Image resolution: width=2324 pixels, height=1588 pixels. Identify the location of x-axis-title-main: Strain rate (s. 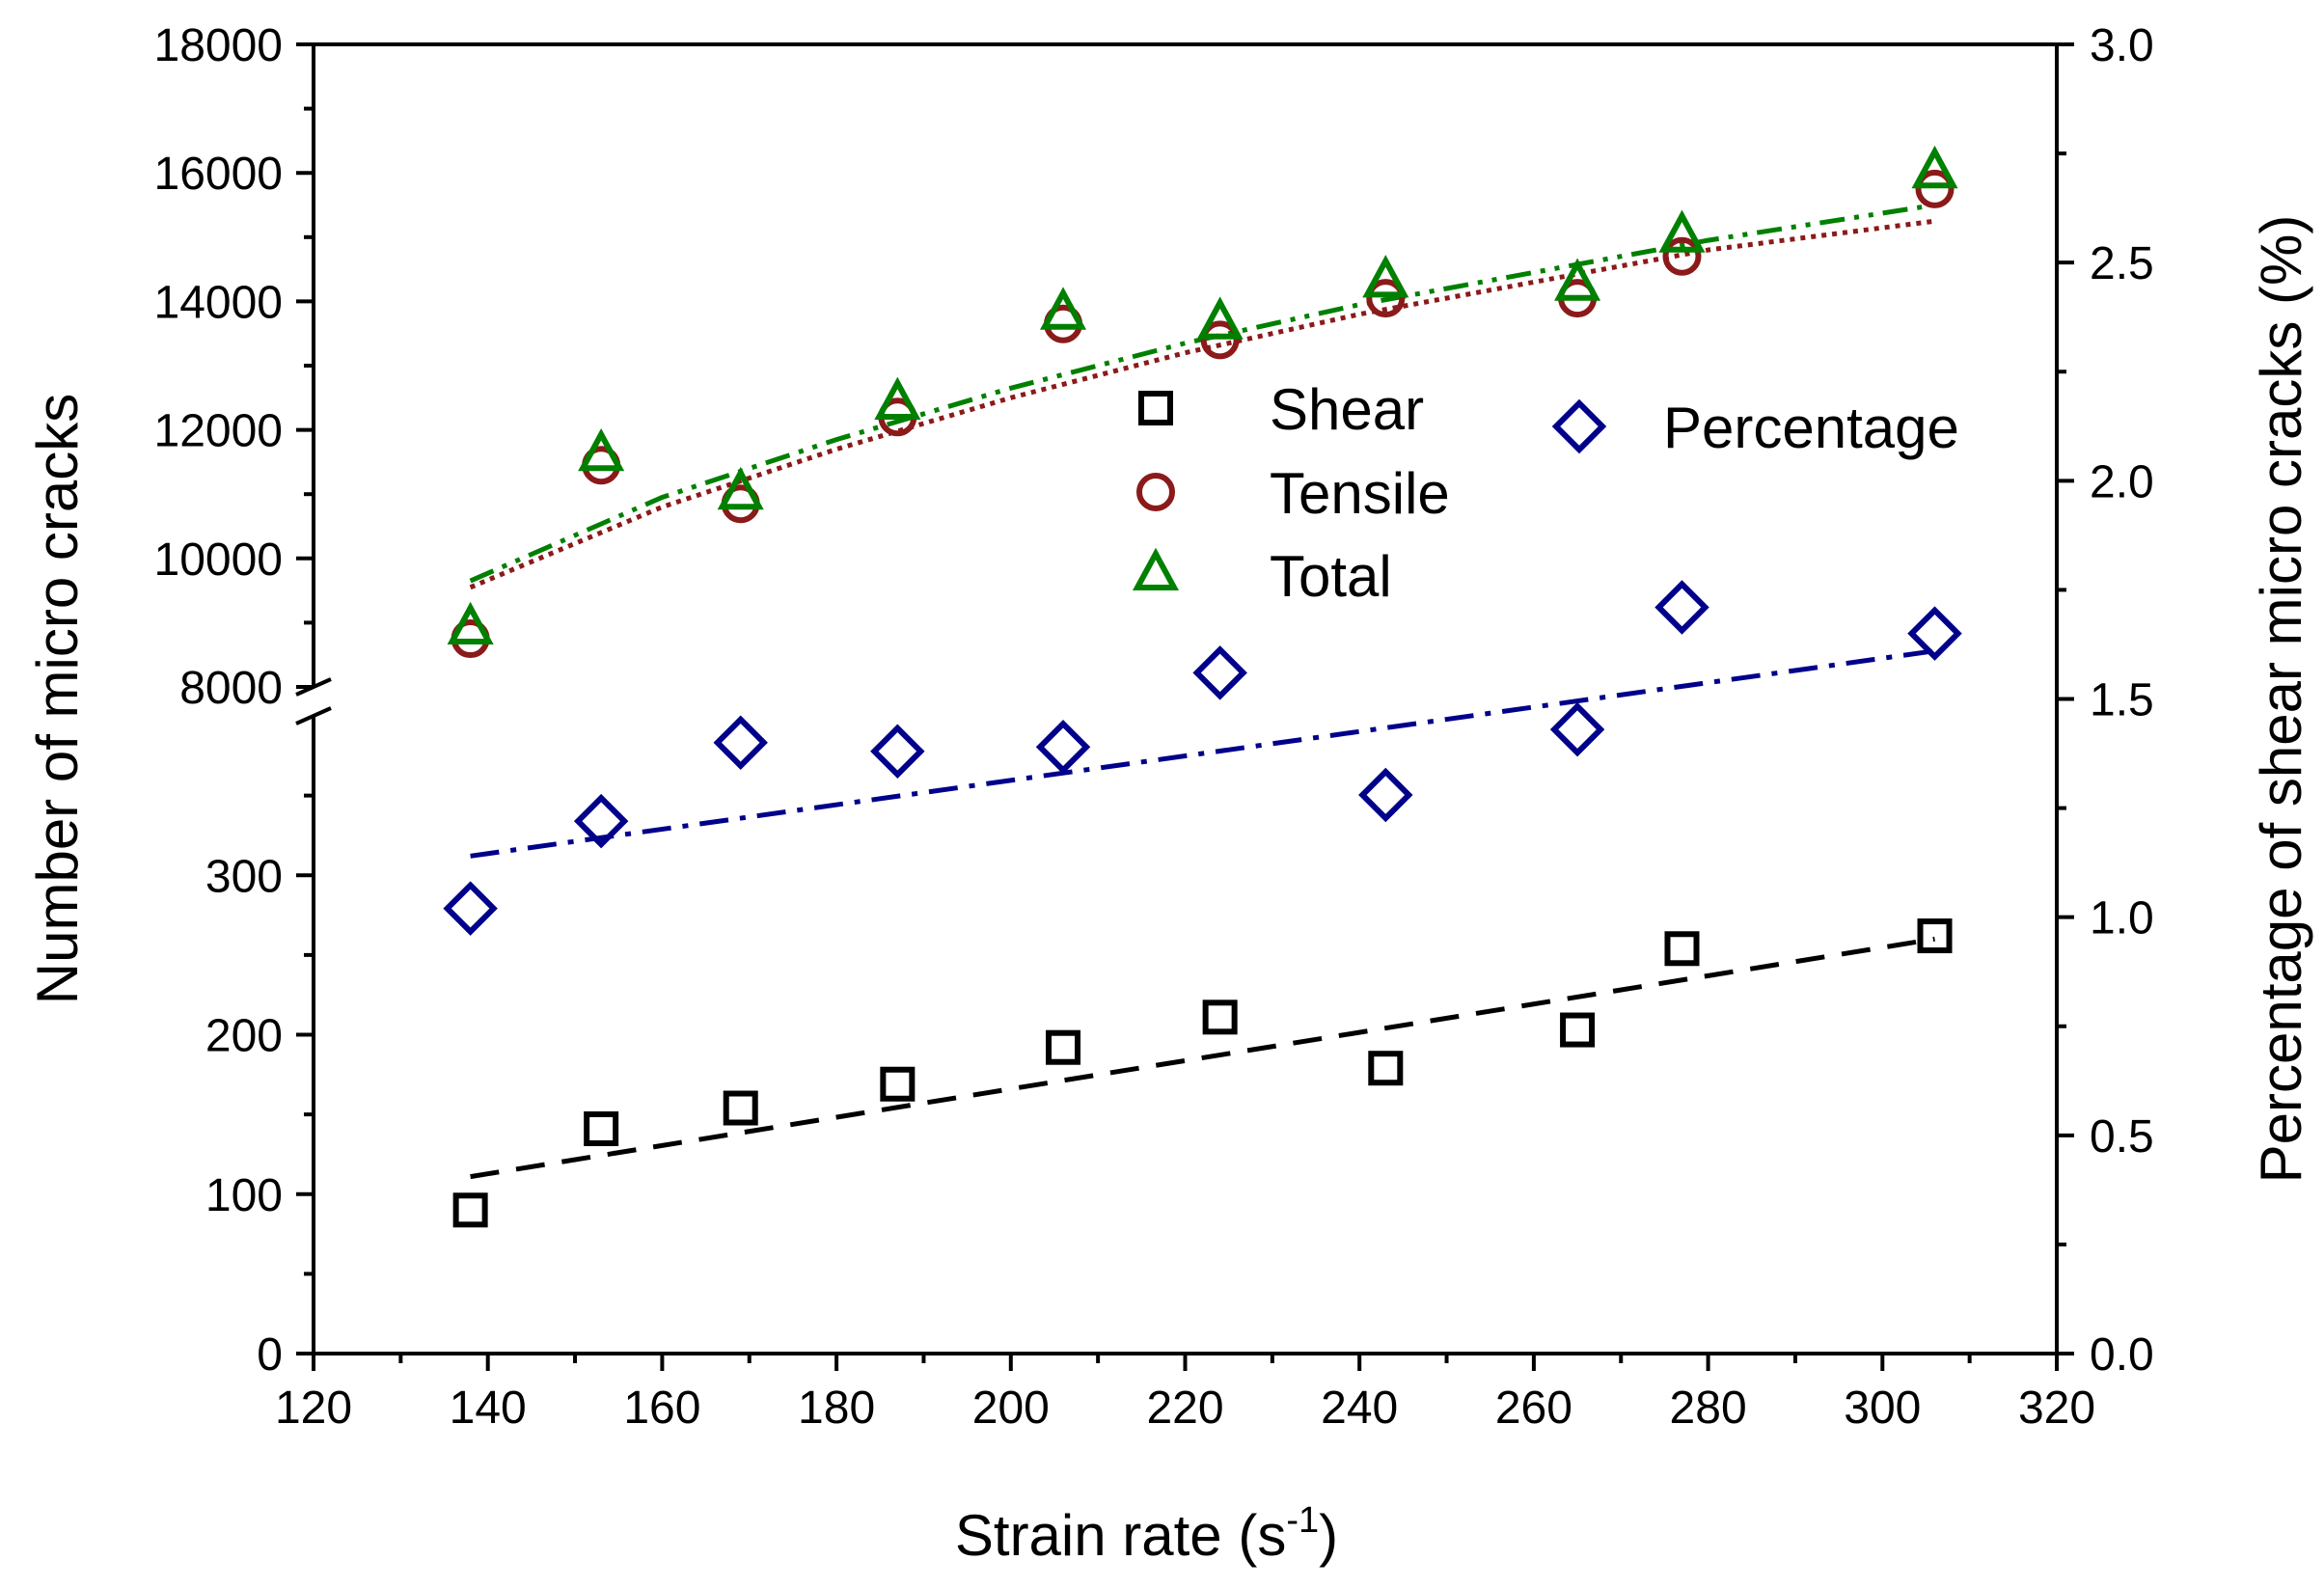
(1120, 1535).